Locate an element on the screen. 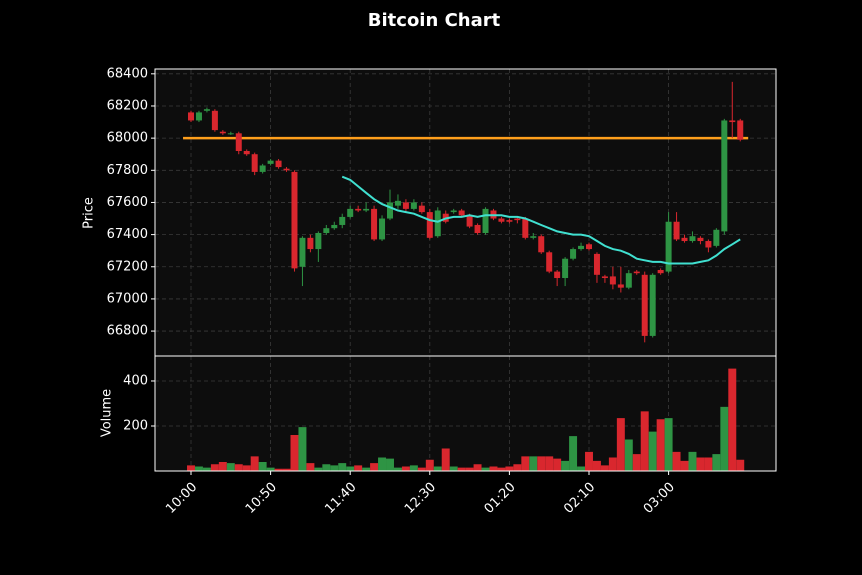 The width and height of the screenshot is (862, 575). y-axis-label: Price is located at coordinates (89, 213).